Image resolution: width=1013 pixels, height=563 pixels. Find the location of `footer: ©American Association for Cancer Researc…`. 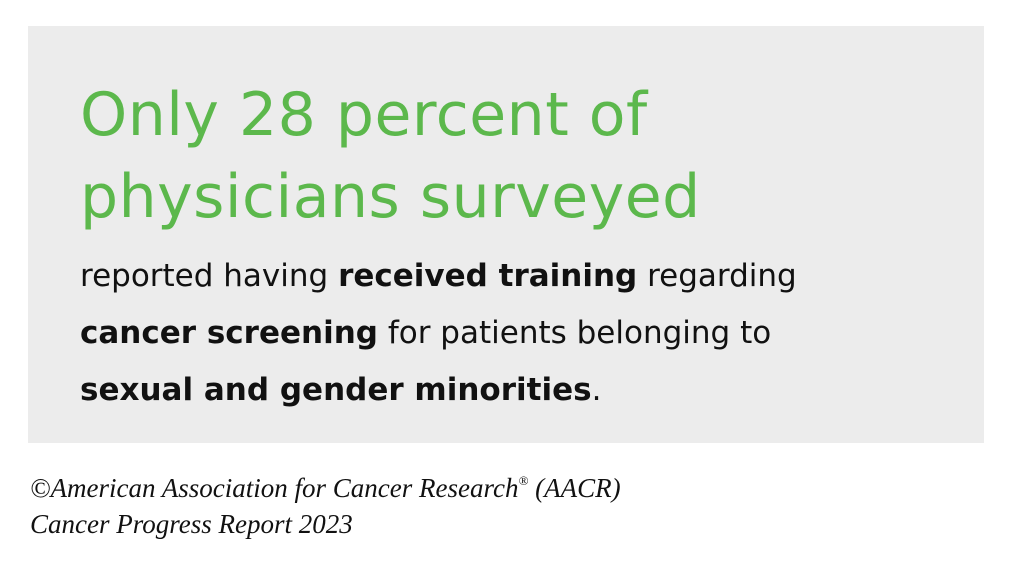

footer: ©American Association for Cancer Researc… is located at coordinates (325, 506).